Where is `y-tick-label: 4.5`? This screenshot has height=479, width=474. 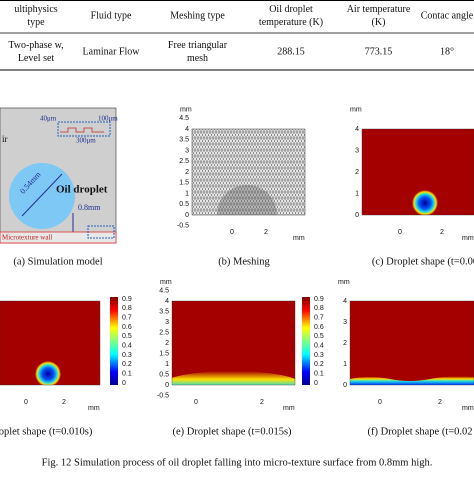
y-tick-label: 4.5 is located at coordinates (184, 118).